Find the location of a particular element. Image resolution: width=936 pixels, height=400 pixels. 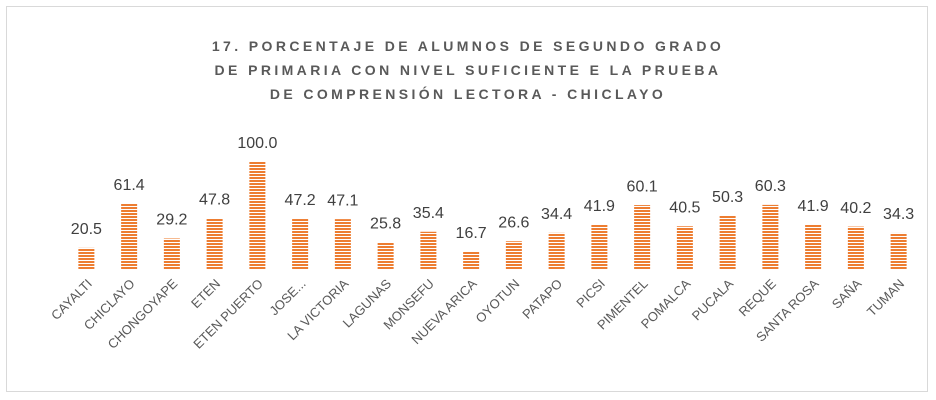

x-tick-label: TUMAN is located at coordinates (885, 297).